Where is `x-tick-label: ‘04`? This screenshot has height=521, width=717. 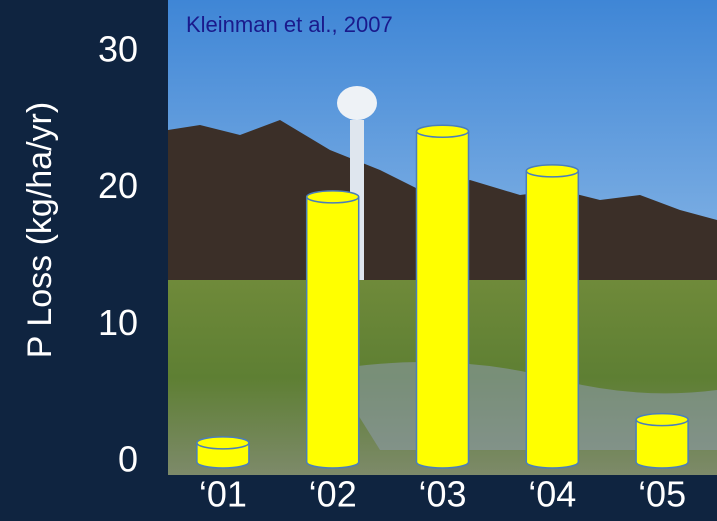
x-tick-label: ‘04 is located at coordinates (552, 494).